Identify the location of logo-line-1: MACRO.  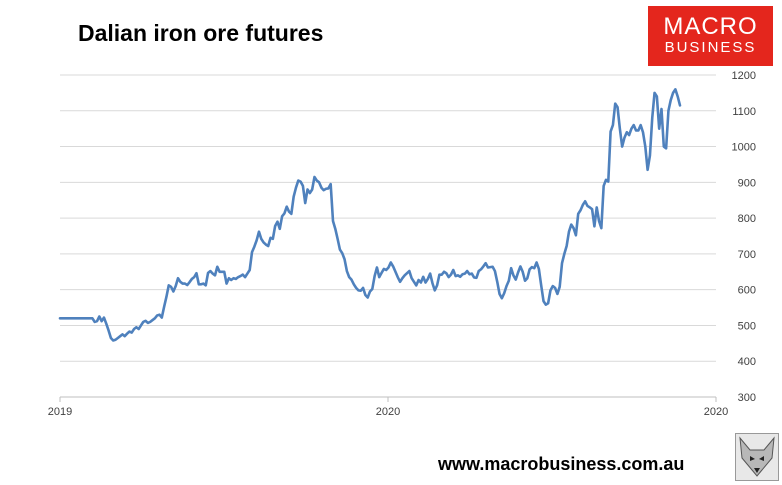
(710, 26).